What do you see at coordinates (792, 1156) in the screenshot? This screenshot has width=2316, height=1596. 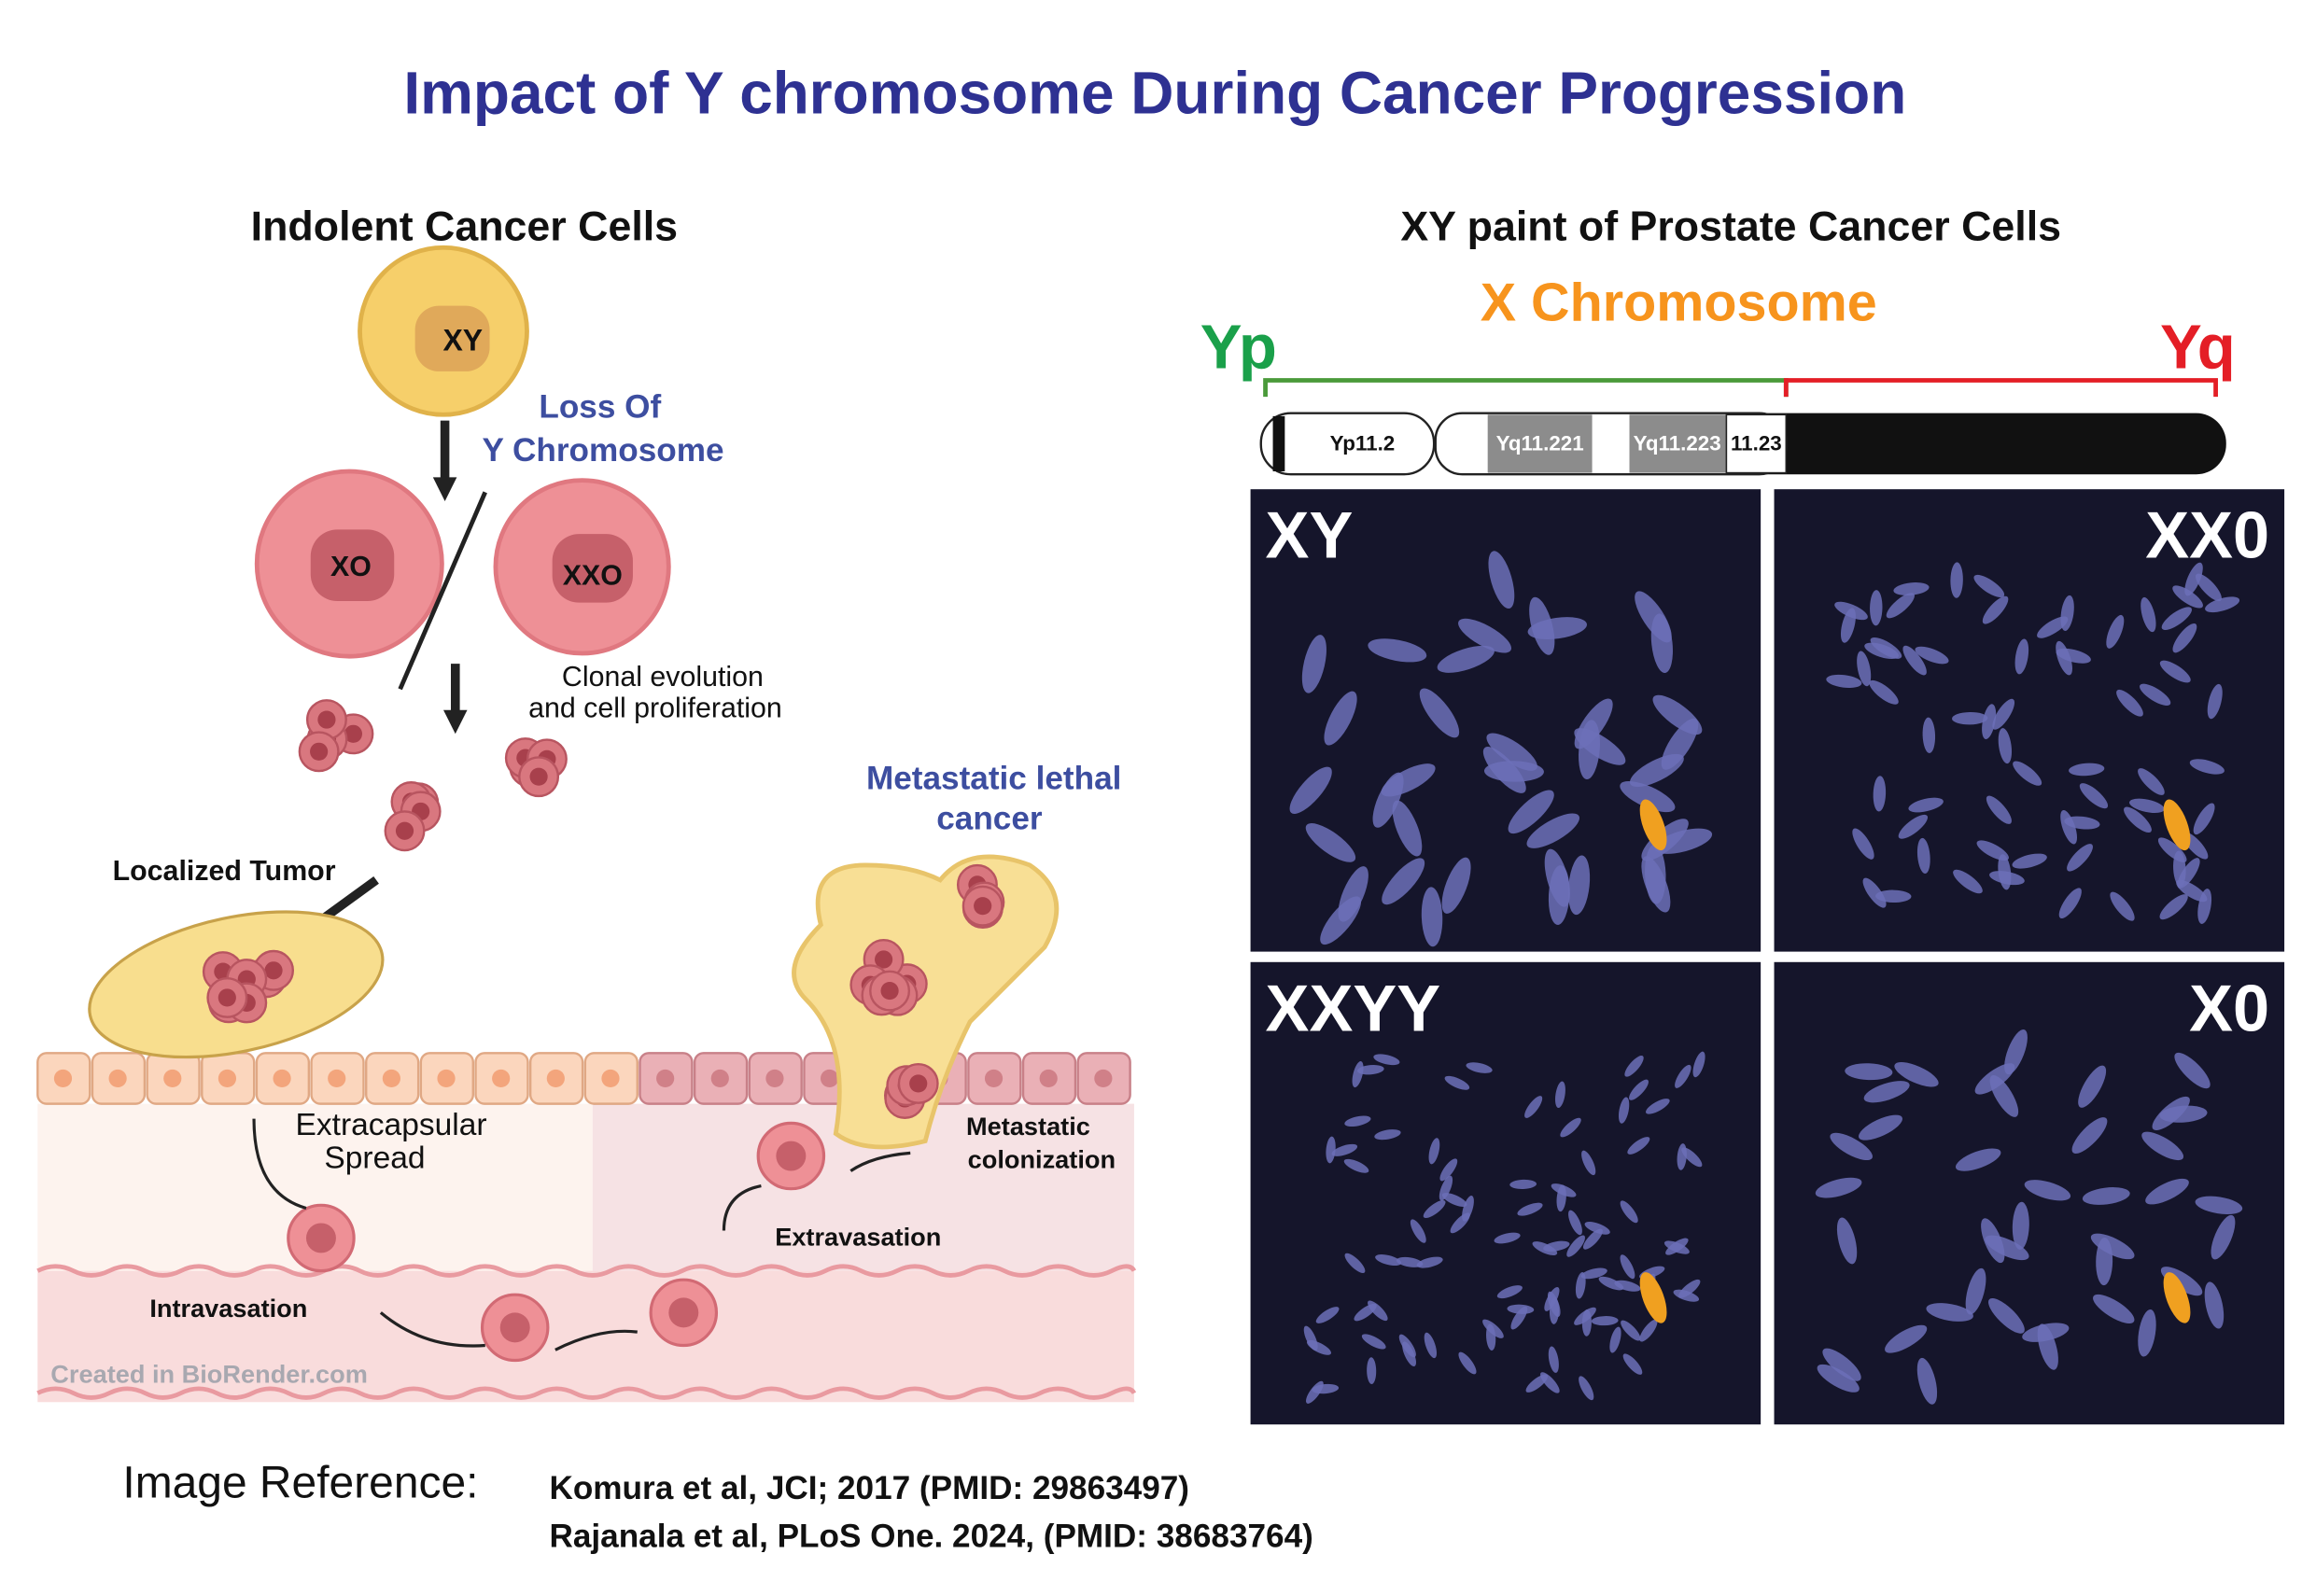 I see `circulating-nucleus` at bounding box center [792, 1156].